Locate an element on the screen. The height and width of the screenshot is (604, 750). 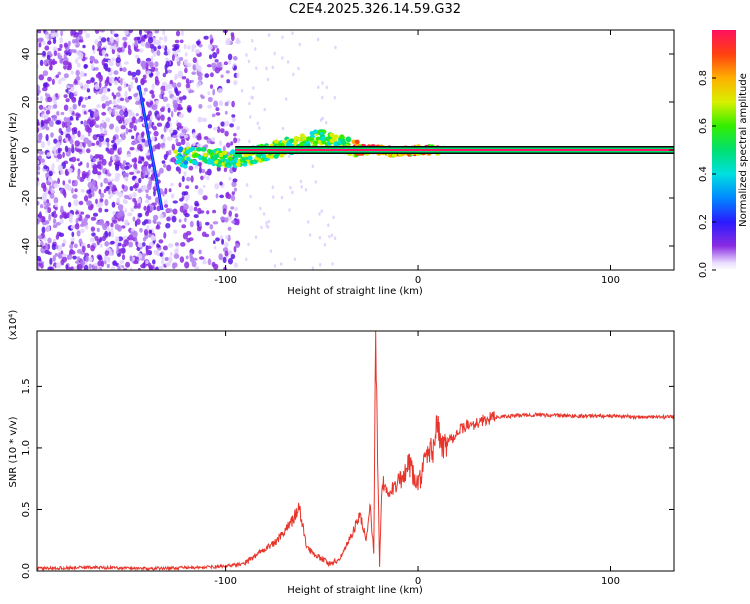
x-tick-label: 0 is located at coordinates (418, 581).